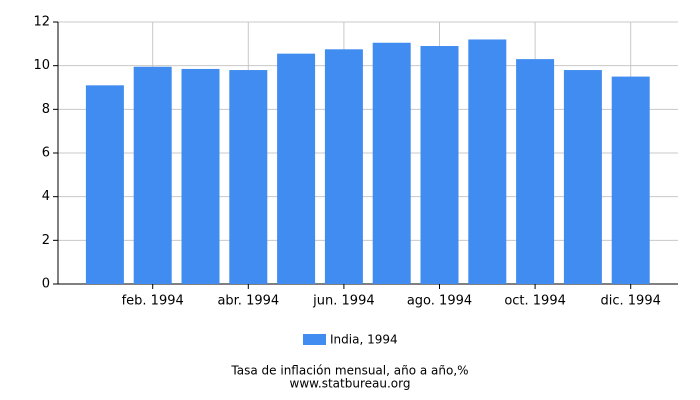  Describe the element at coordinates (248, 301) in the screenshot. I see `x-tick-label: abr. 1994` at that location.